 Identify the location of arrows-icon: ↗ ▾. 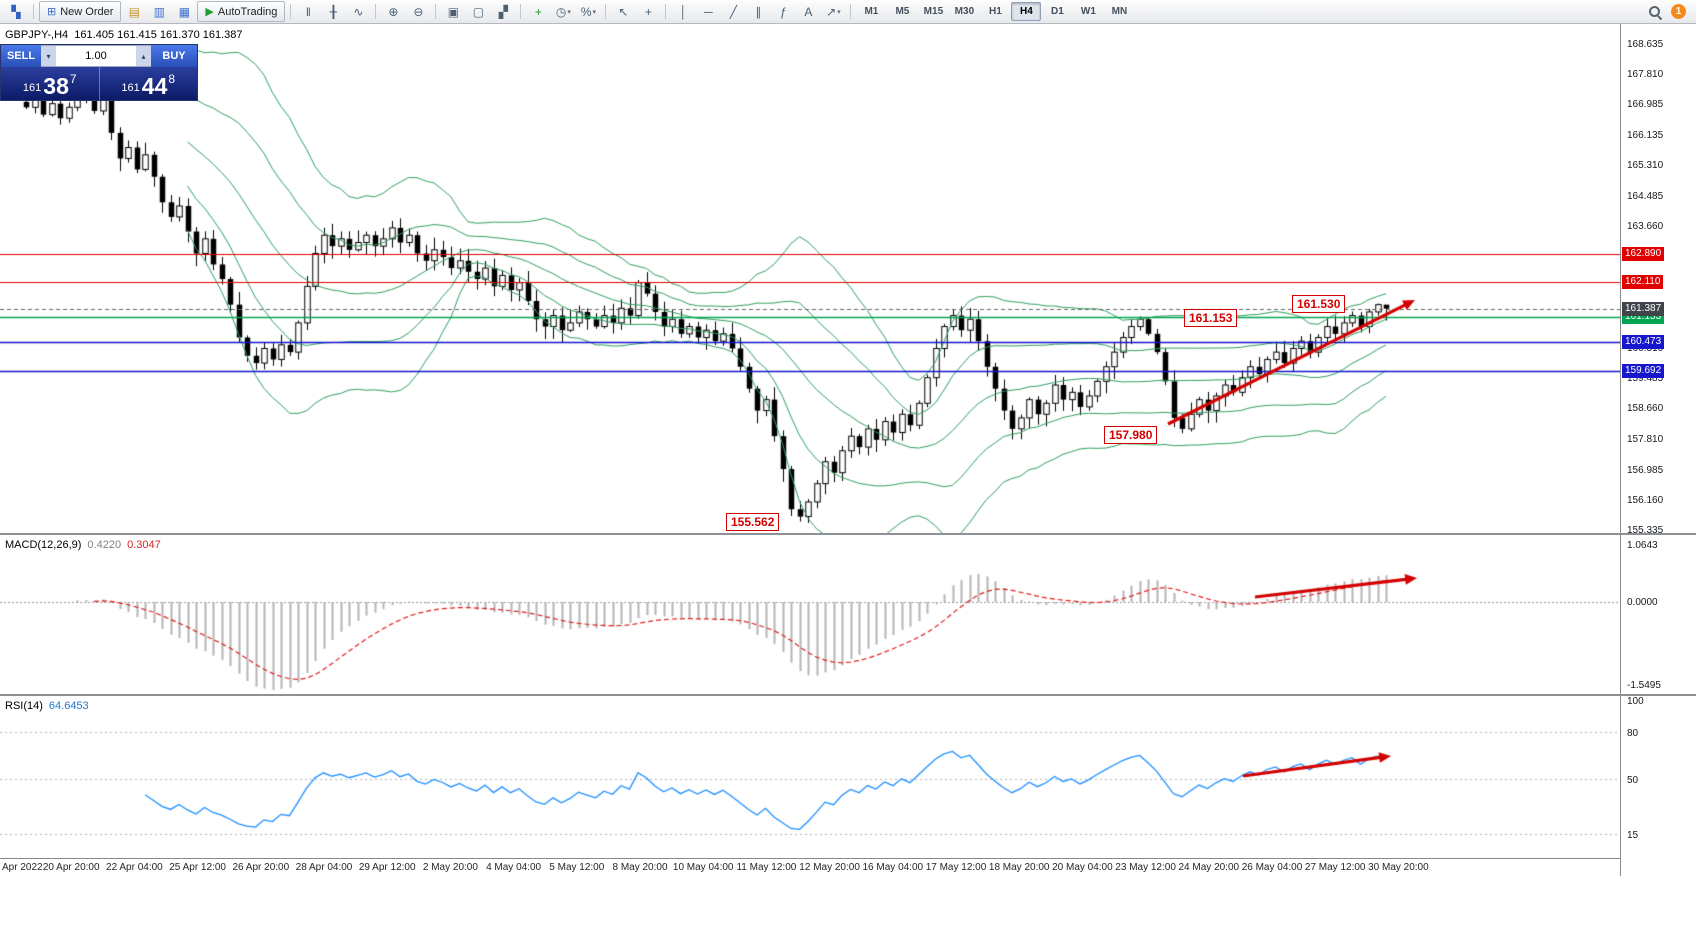
(833, 11).